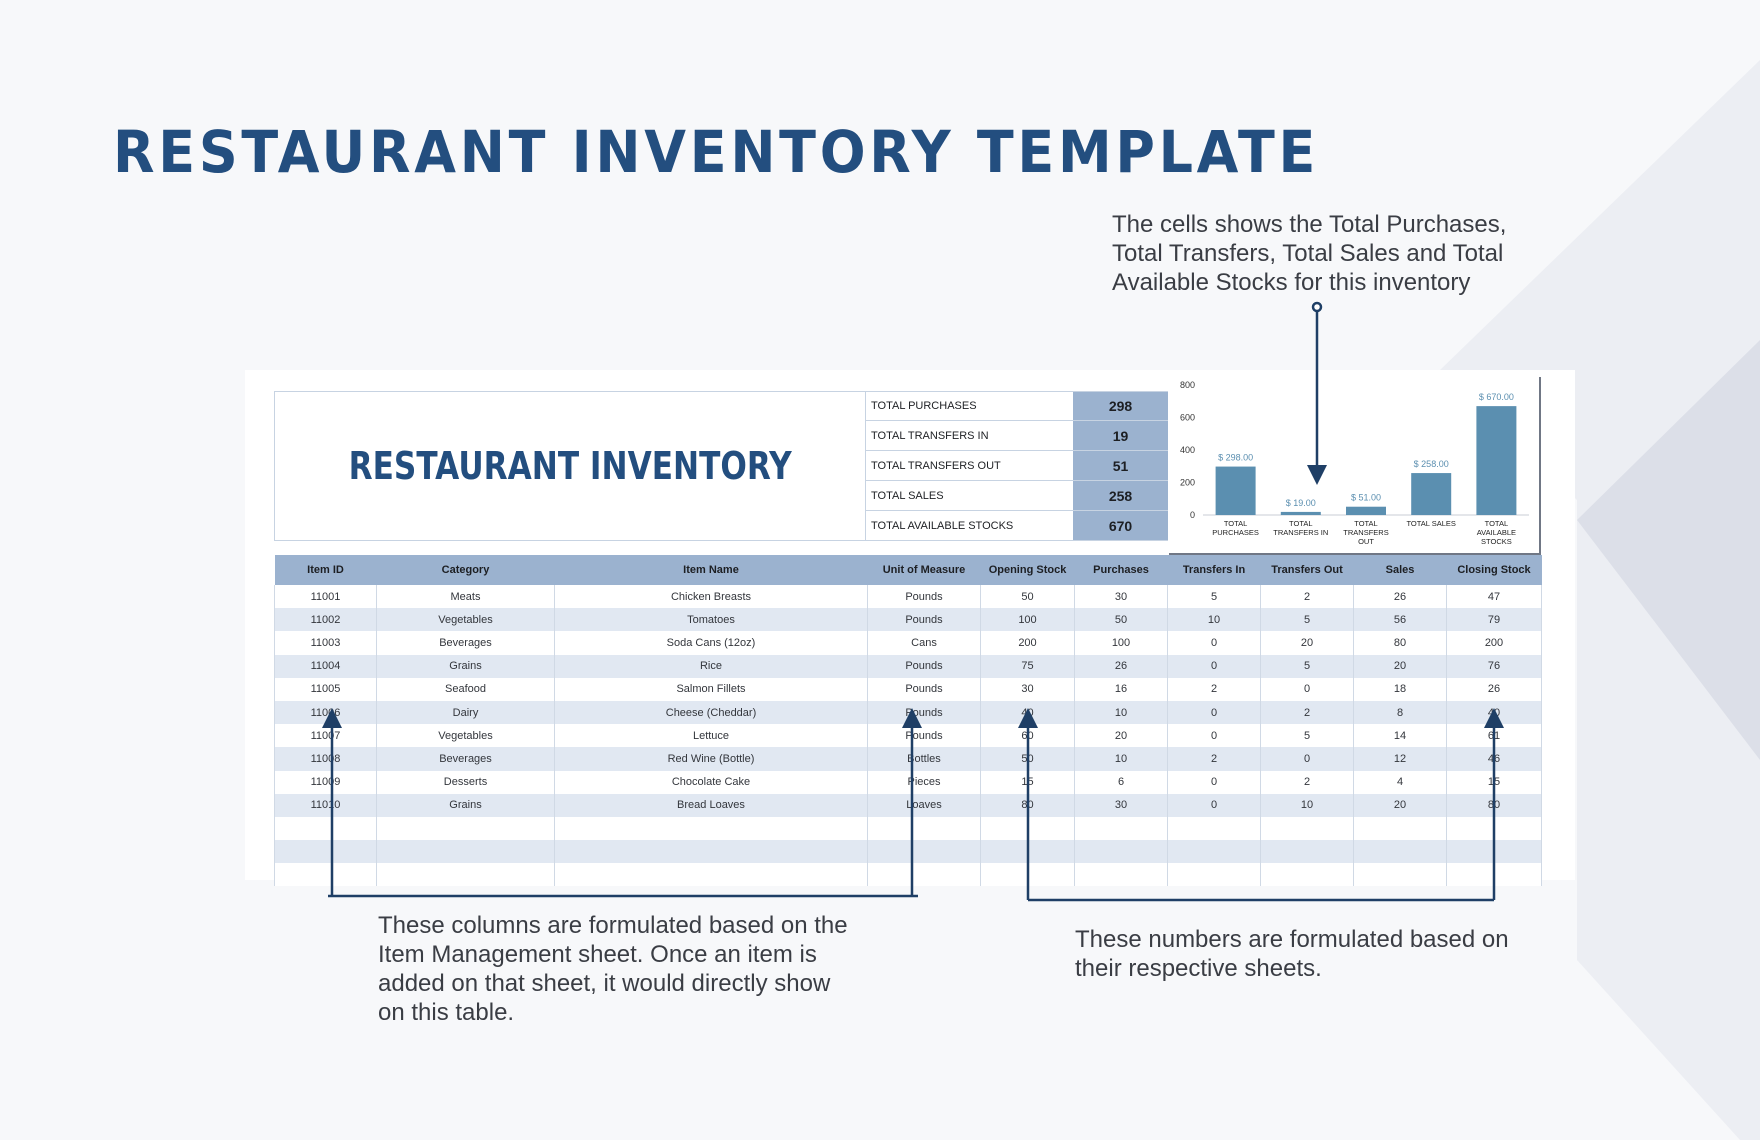 The width and height of the screenshot is (1760, 1140). I want to click on table-cell: 16, so click(1121, 689).